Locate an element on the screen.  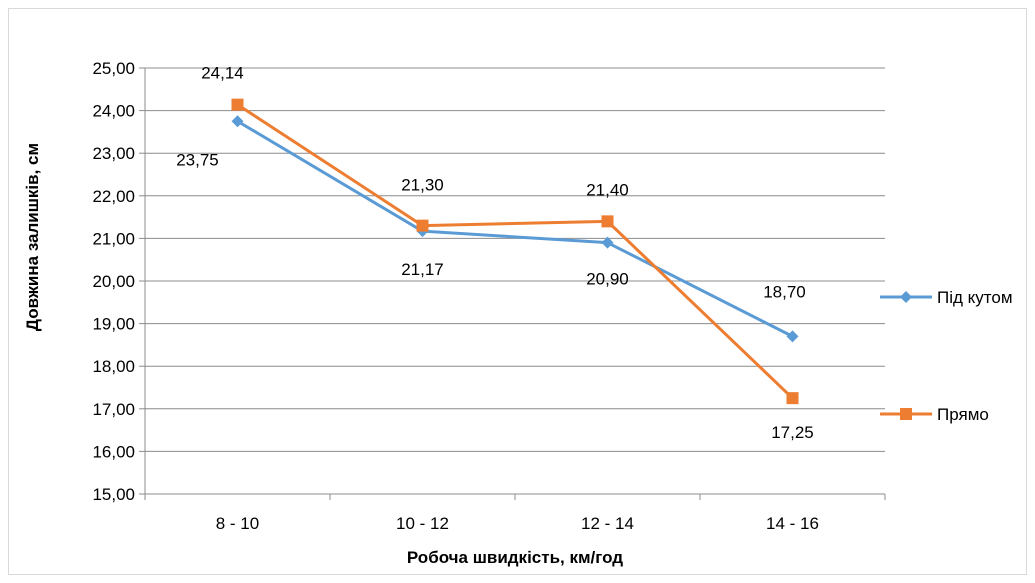
x-tick-label: 8 - 10 is located at coordinates (237, 523).